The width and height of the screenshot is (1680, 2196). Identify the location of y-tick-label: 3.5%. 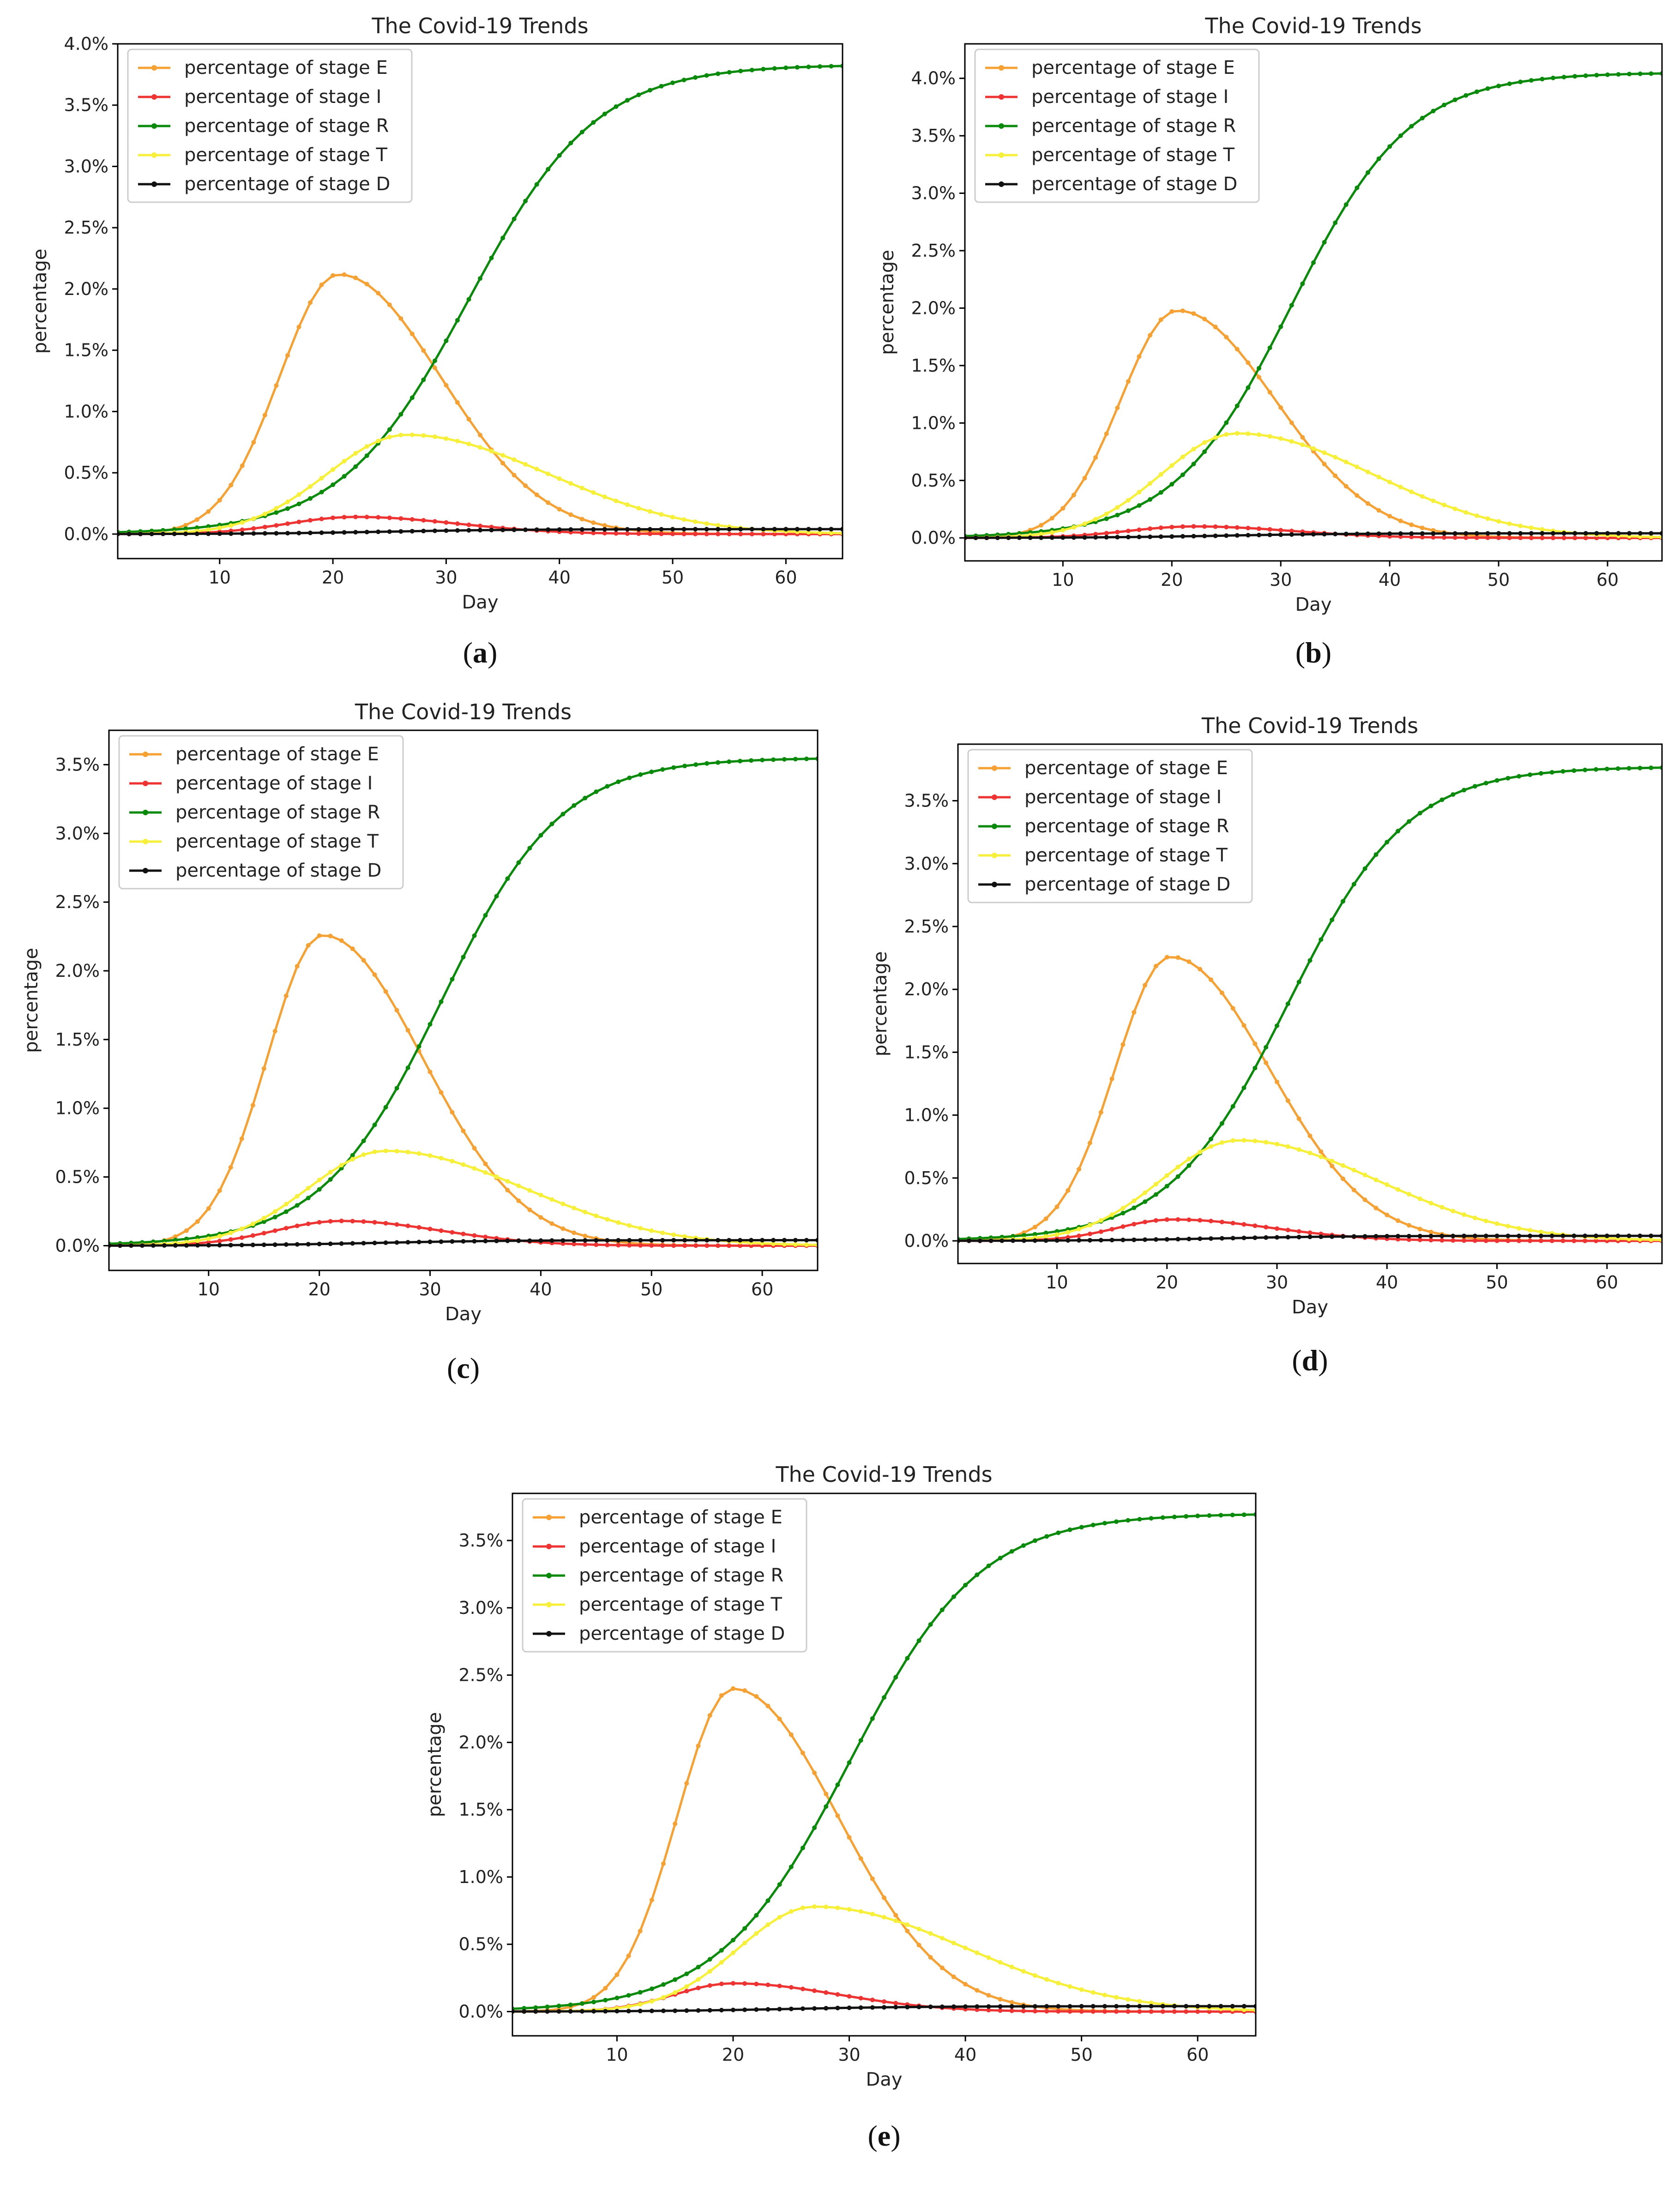
(86, 105).